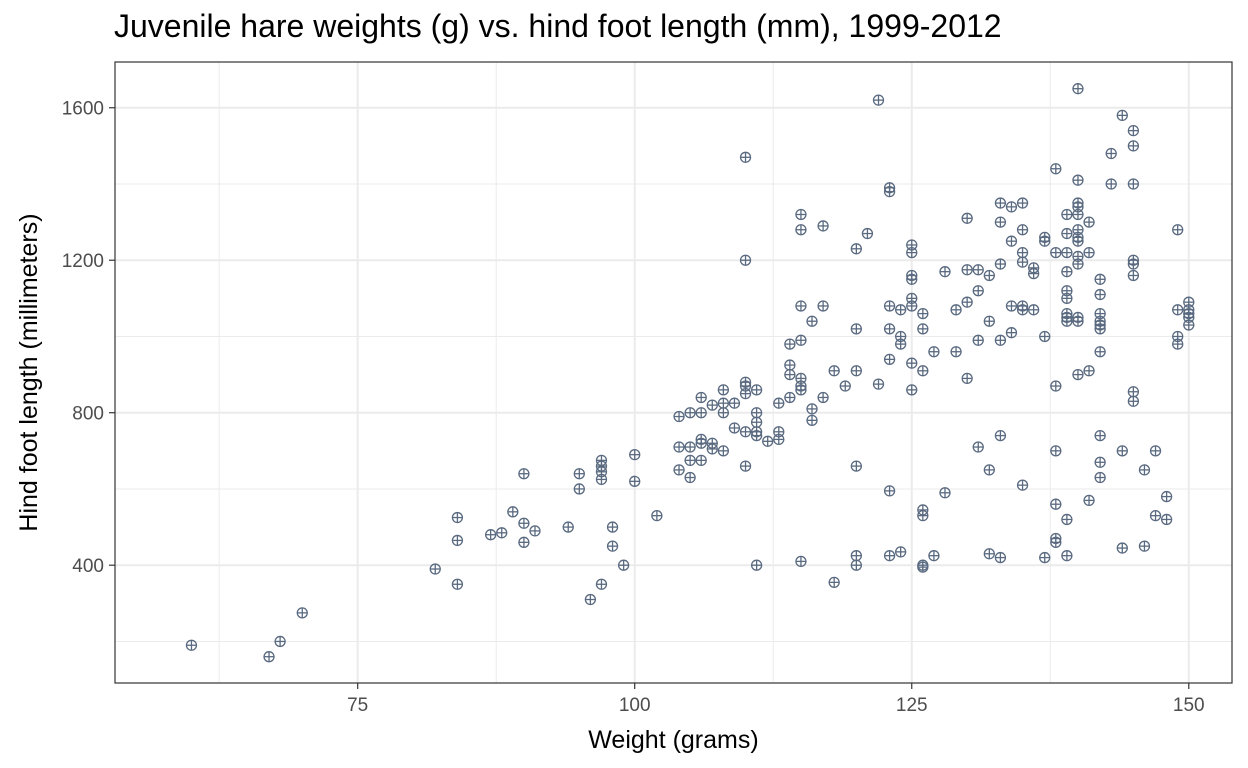 The image size is (1248, 768). I want to click on x-tick-label: 125, so click(912, 705).